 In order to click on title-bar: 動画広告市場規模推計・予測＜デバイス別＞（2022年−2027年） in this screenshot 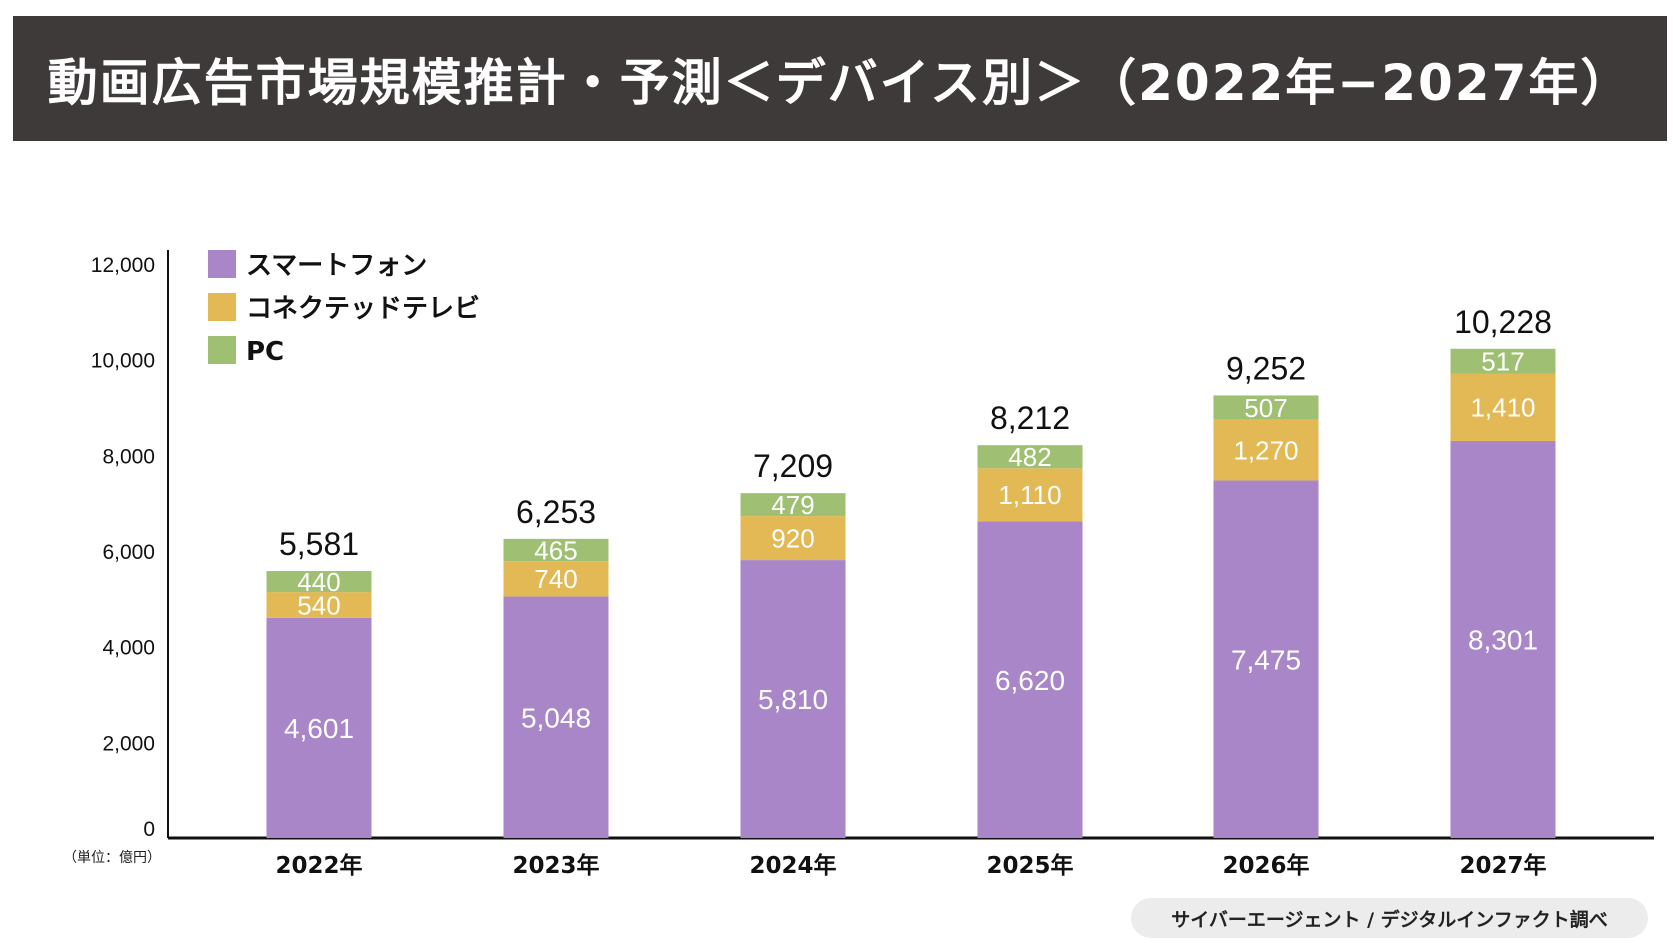, I will do `click(840, 78)`.